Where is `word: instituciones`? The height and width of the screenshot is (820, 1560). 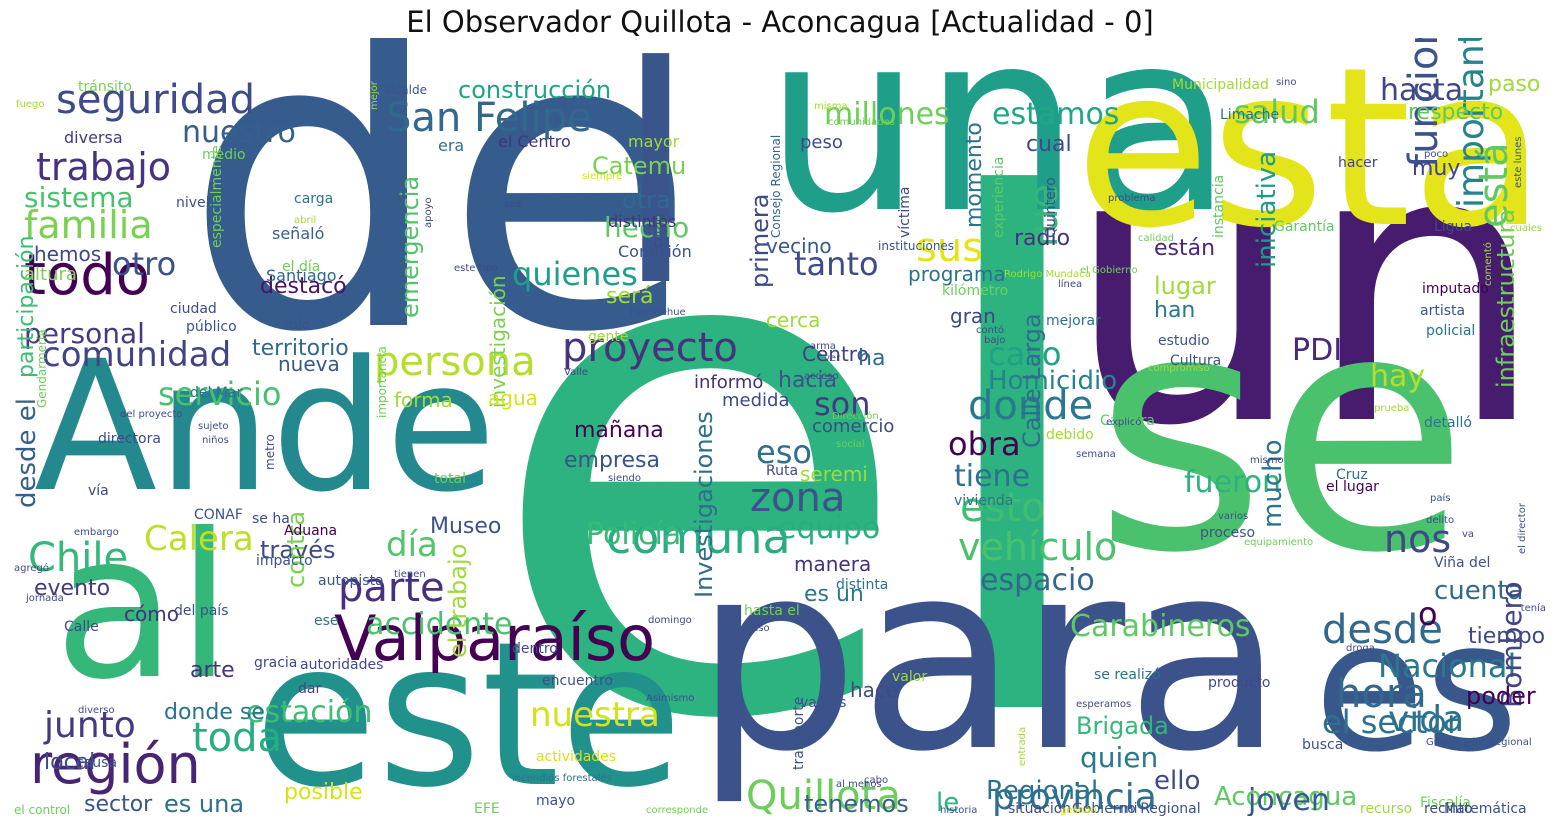 word: instituciones is located at coordinates (916, 246).